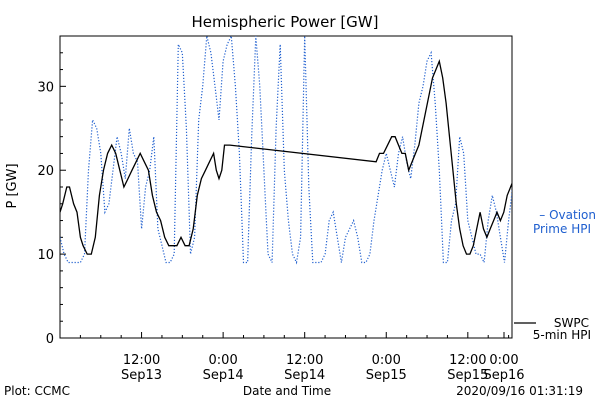  I want to click on y-tick-label: 0, so click(50, 339).